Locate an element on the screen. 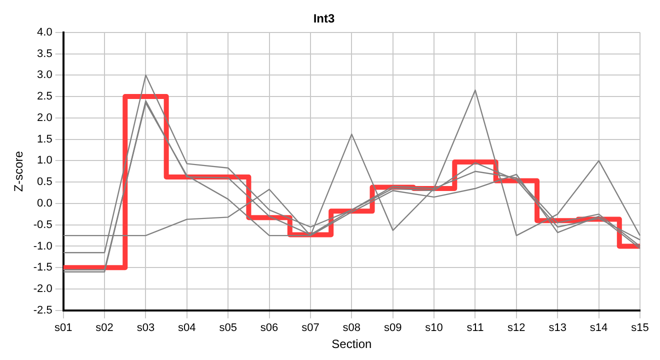  x-axis-title: Section is located at coordinates (352, 344).